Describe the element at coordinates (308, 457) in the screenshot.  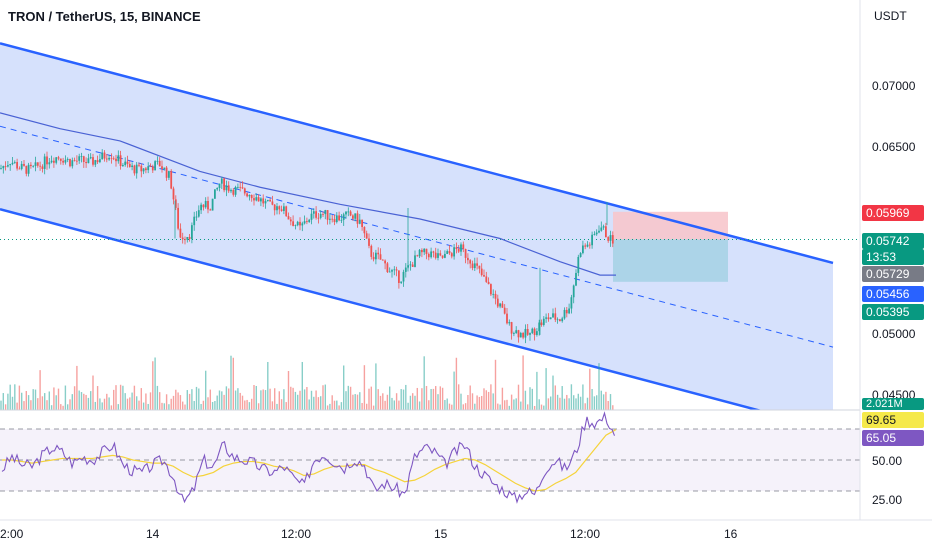
I see `rsi-line` at that location.